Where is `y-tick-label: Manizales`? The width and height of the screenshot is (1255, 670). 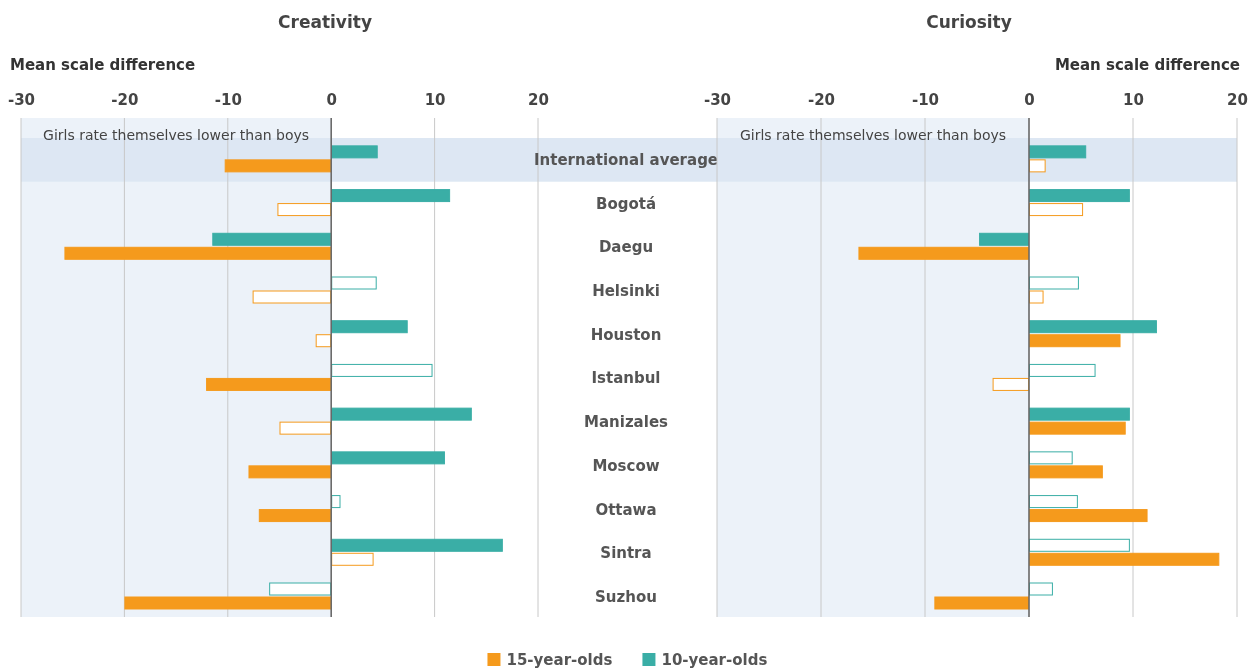
y-tick-label: Manizales is located at coordinates (626, 422).